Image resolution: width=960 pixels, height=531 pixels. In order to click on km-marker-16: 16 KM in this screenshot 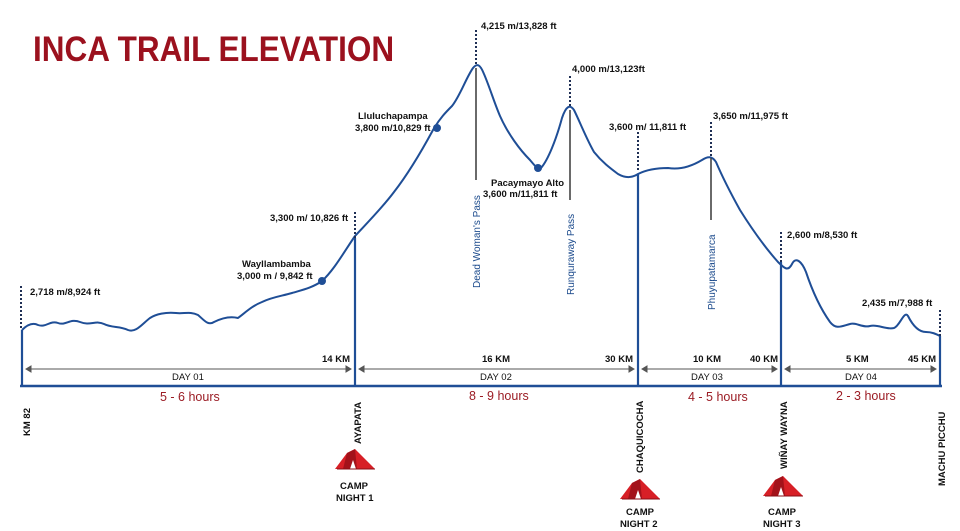, I will do `click(496, 359)`.